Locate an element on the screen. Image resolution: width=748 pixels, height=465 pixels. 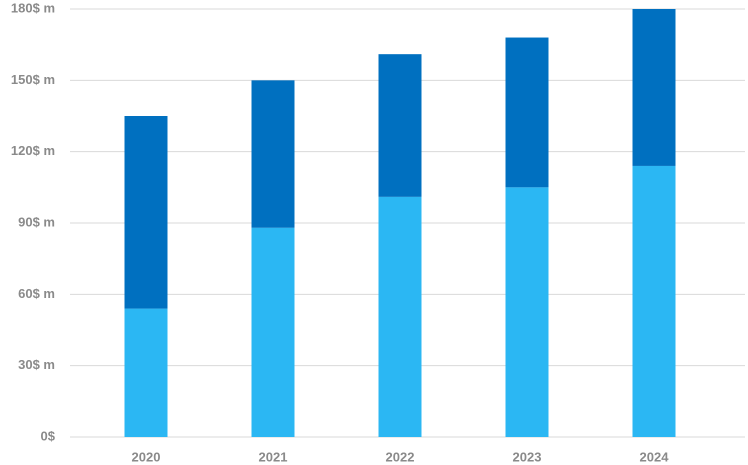
x-tick-label: 2024 is located at coordinates (655, 456).